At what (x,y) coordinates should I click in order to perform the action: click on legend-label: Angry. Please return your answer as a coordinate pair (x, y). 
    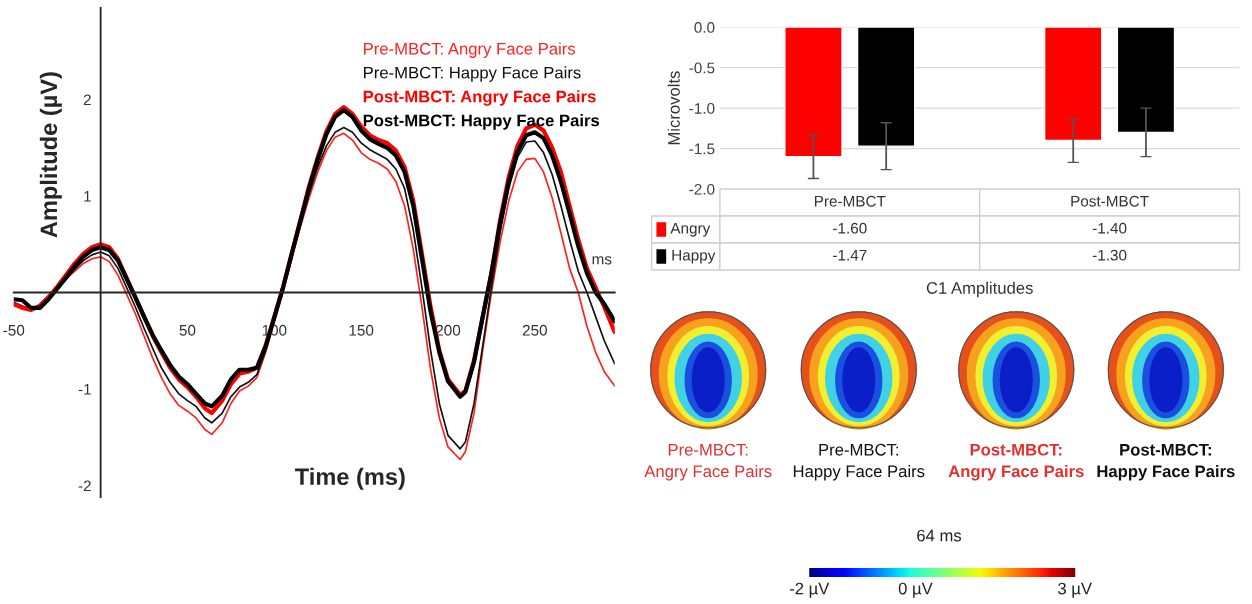
    Looking at the image, I should click on (690, 229).